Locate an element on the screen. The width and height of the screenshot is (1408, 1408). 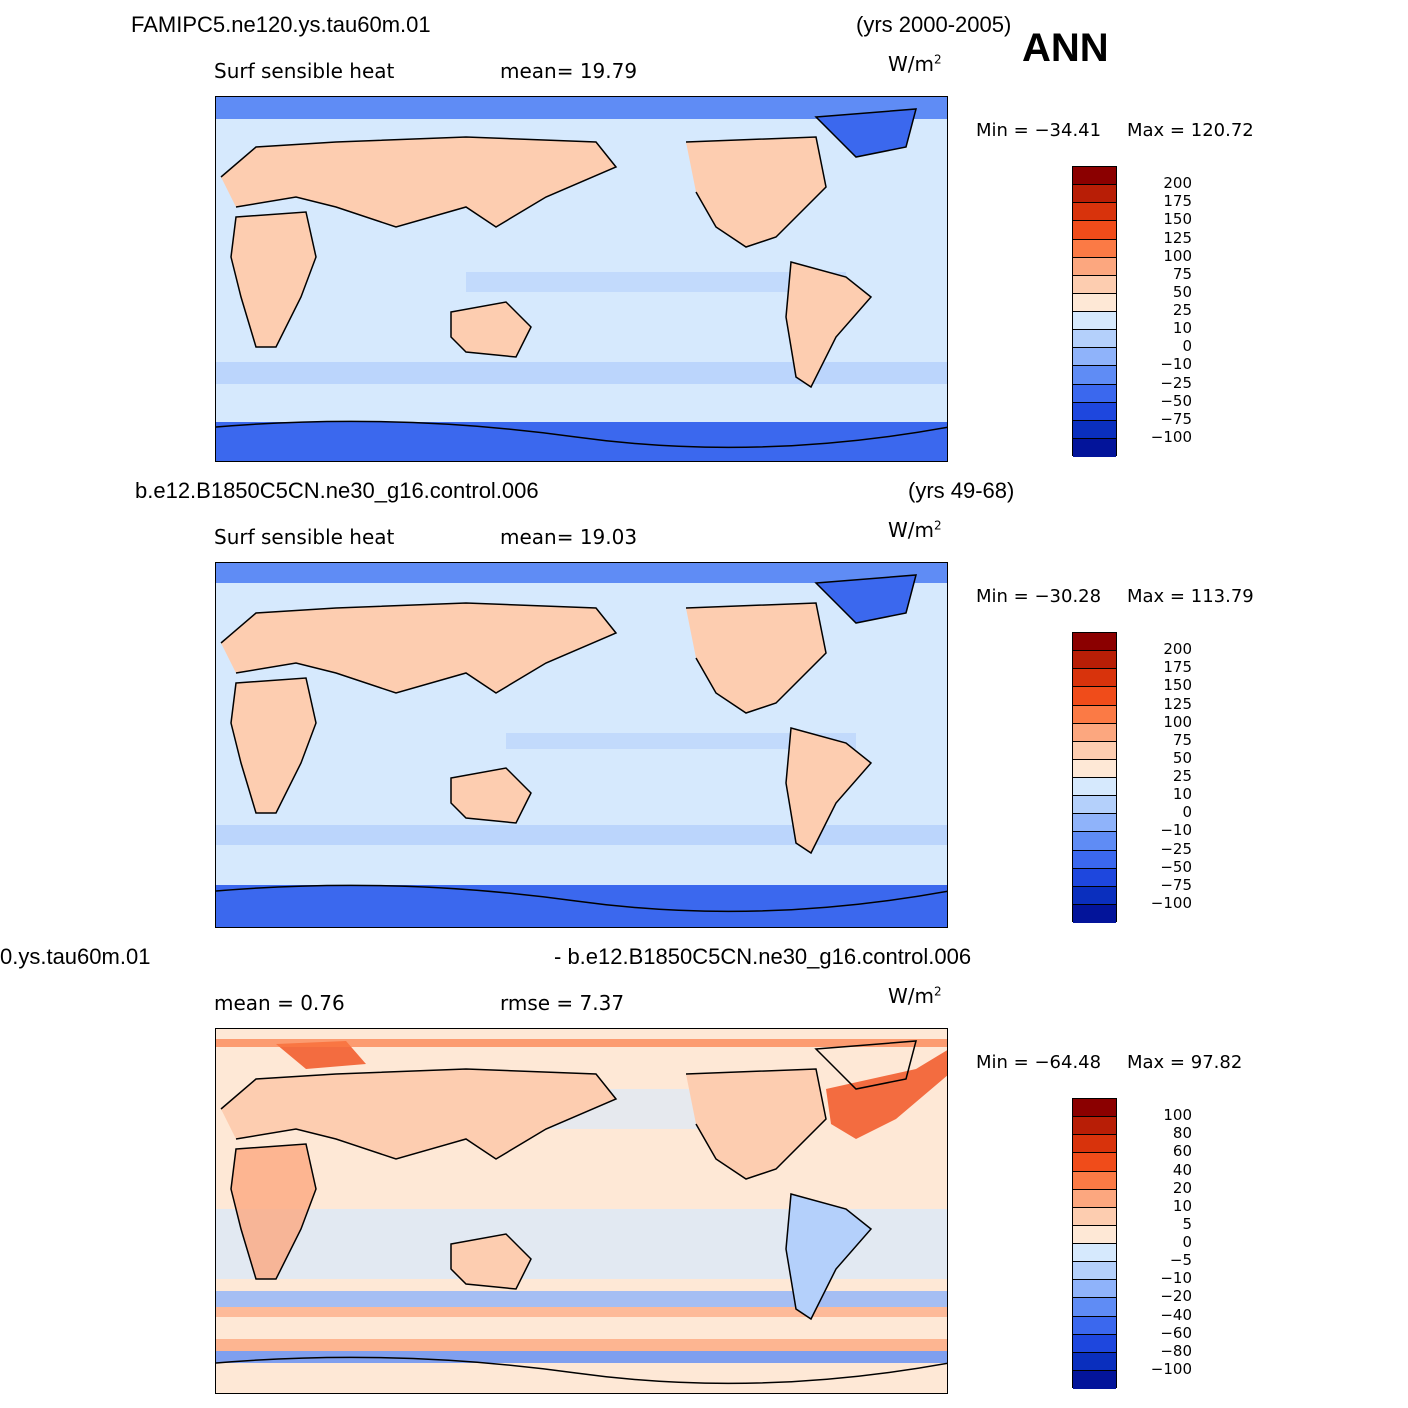
colorbar-level-label: 150 is located at coordinates (1177, 219).